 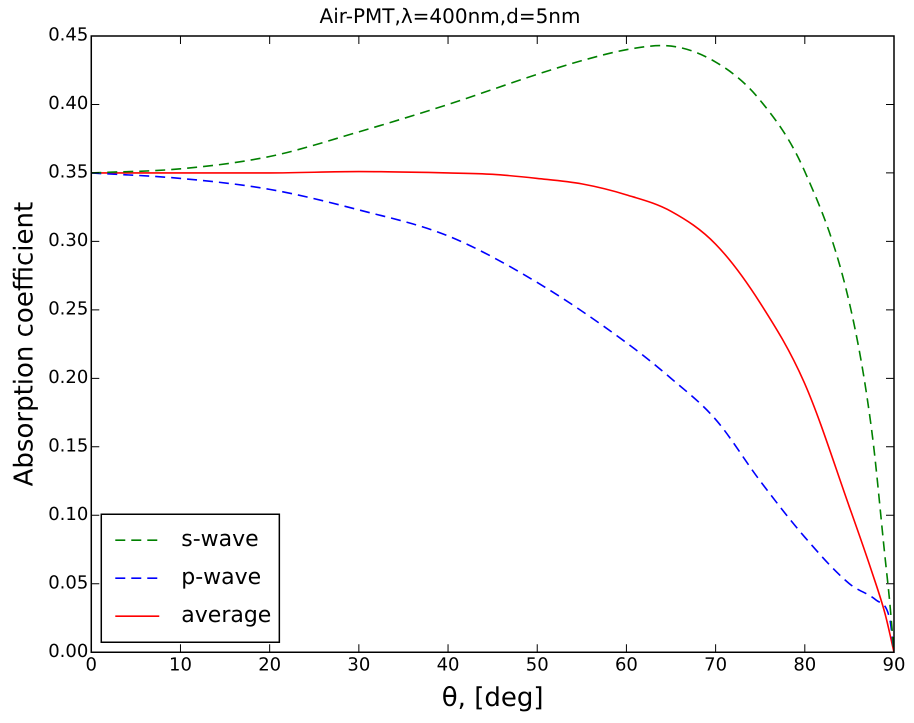 What do you see at coordinates (220, 539) in the screenshot?
I see `legend-label: s-wave` at bounding box center [220, 539].